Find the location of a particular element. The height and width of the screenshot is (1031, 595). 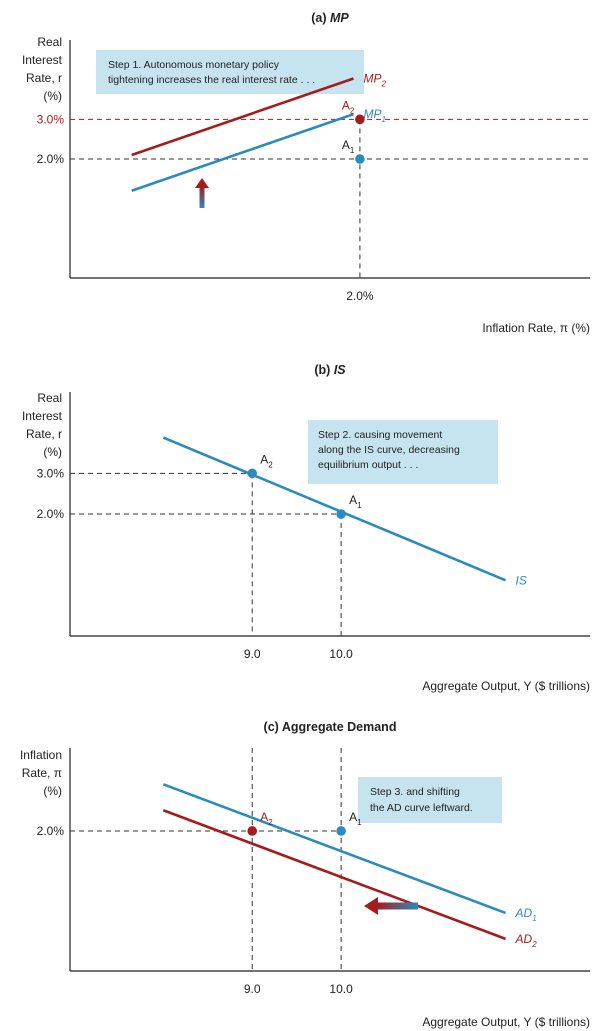

x-axis-label: Inflation Rate, π (%) is located at coordinates (536, 328).